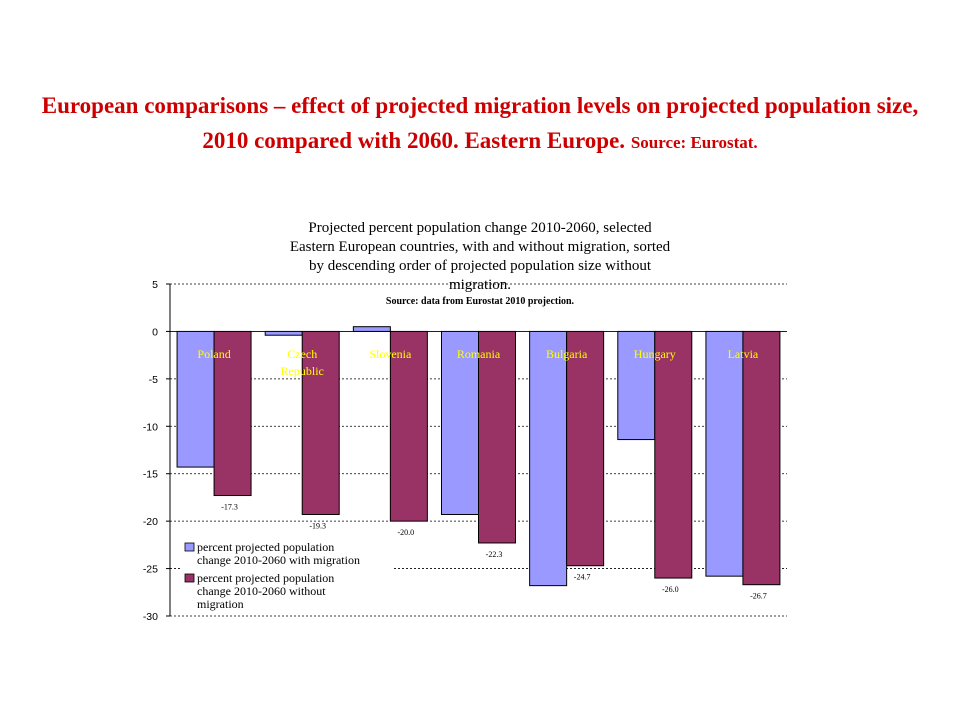 Image resolution: width=960 pixels, height=720 pixels. I want to click on data-label: -17.3, so click(229, 507).